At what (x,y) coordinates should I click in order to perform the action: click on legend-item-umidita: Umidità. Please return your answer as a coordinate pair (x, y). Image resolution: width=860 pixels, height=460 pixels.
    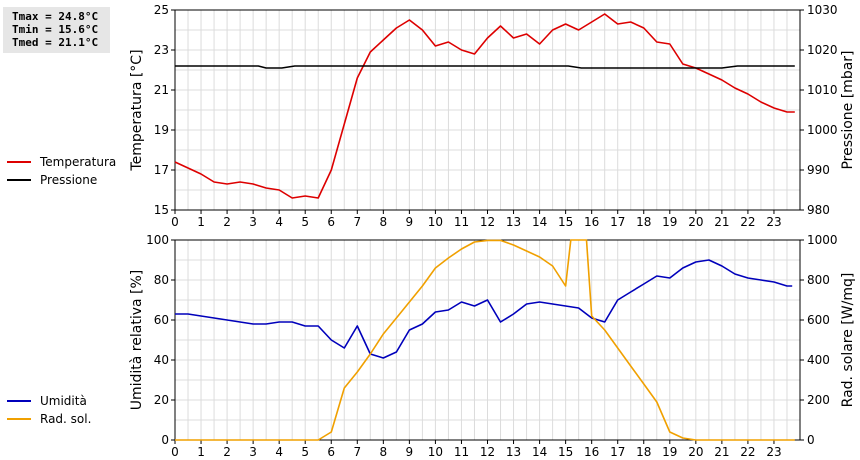
    Looking at the image, I should click on (49, 401).